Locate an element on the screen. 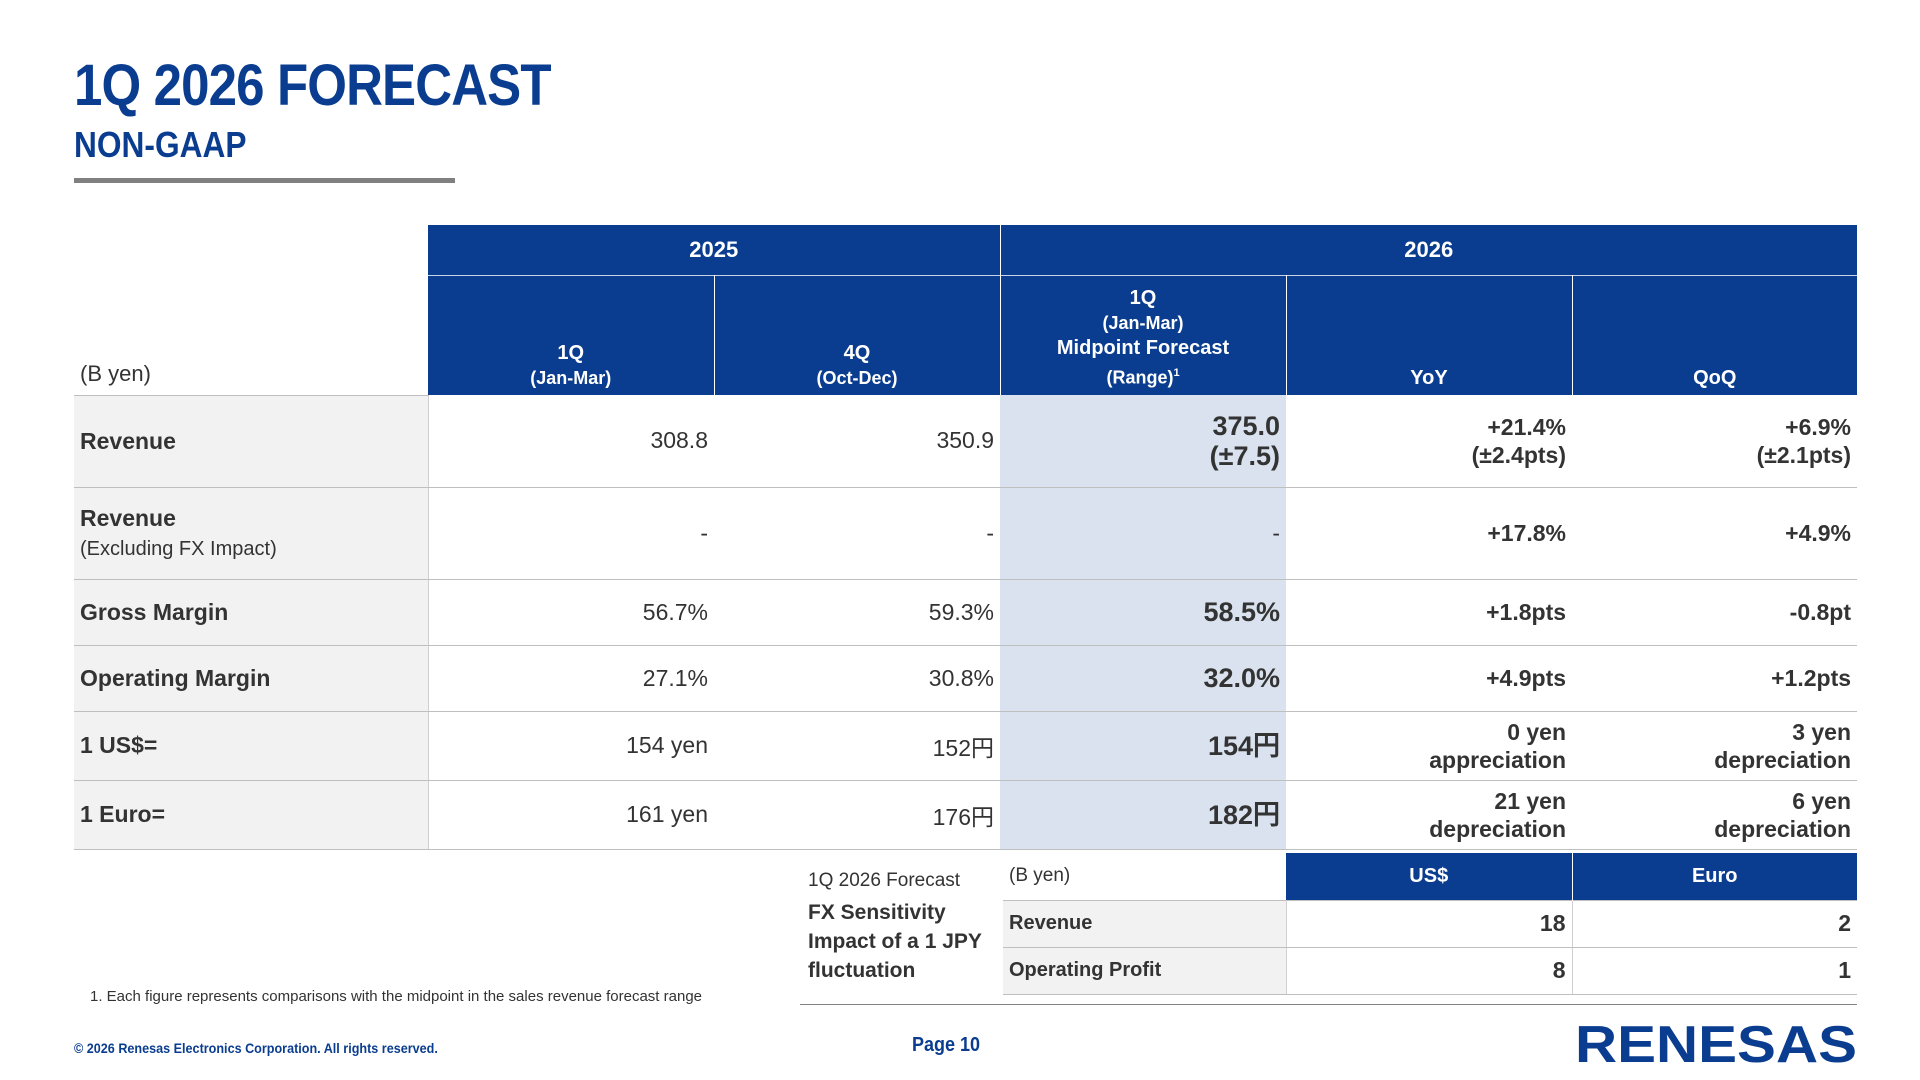 Image resolution: width=1920 pixels, height=1080 pixels. col-header-yoy: YoY is located at coordinates (1429, 334).